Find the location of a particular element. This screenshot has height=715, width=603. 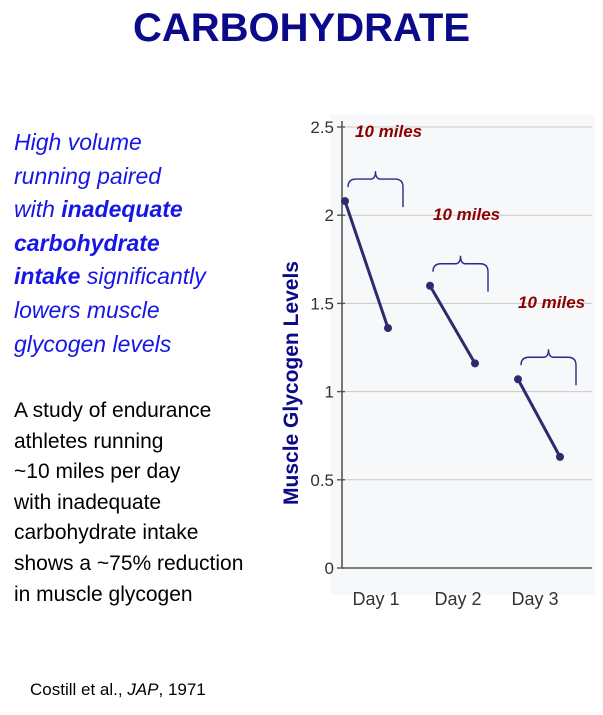

key-message-line: lowers muscle is located at coordinates (141, 311).